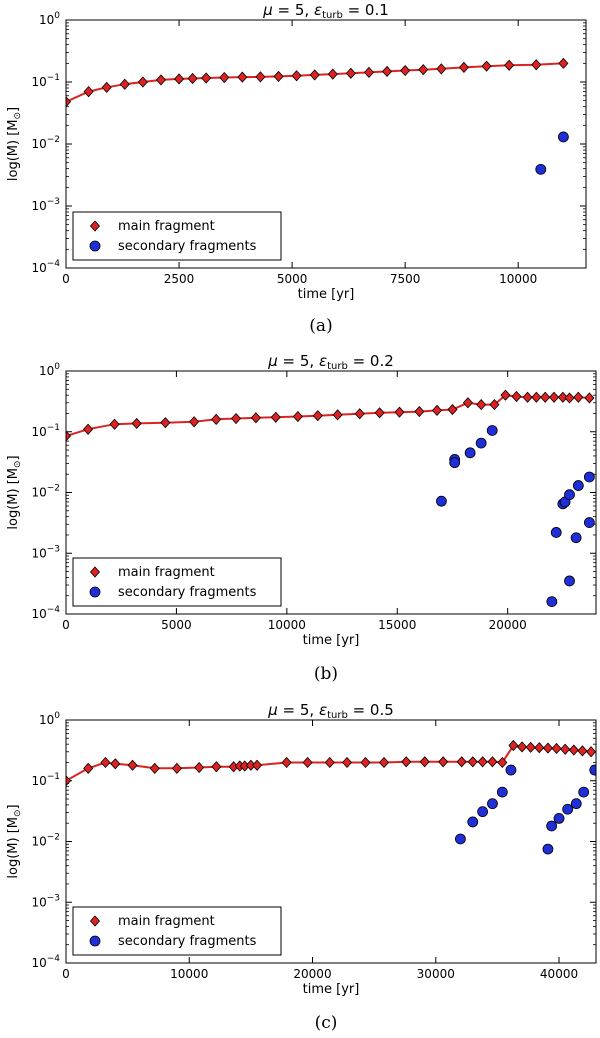  What do you see at coordinates (166, 572) in the screenshot?
I see `legend-label-main: main fragment` at bounding box center [166, 572].